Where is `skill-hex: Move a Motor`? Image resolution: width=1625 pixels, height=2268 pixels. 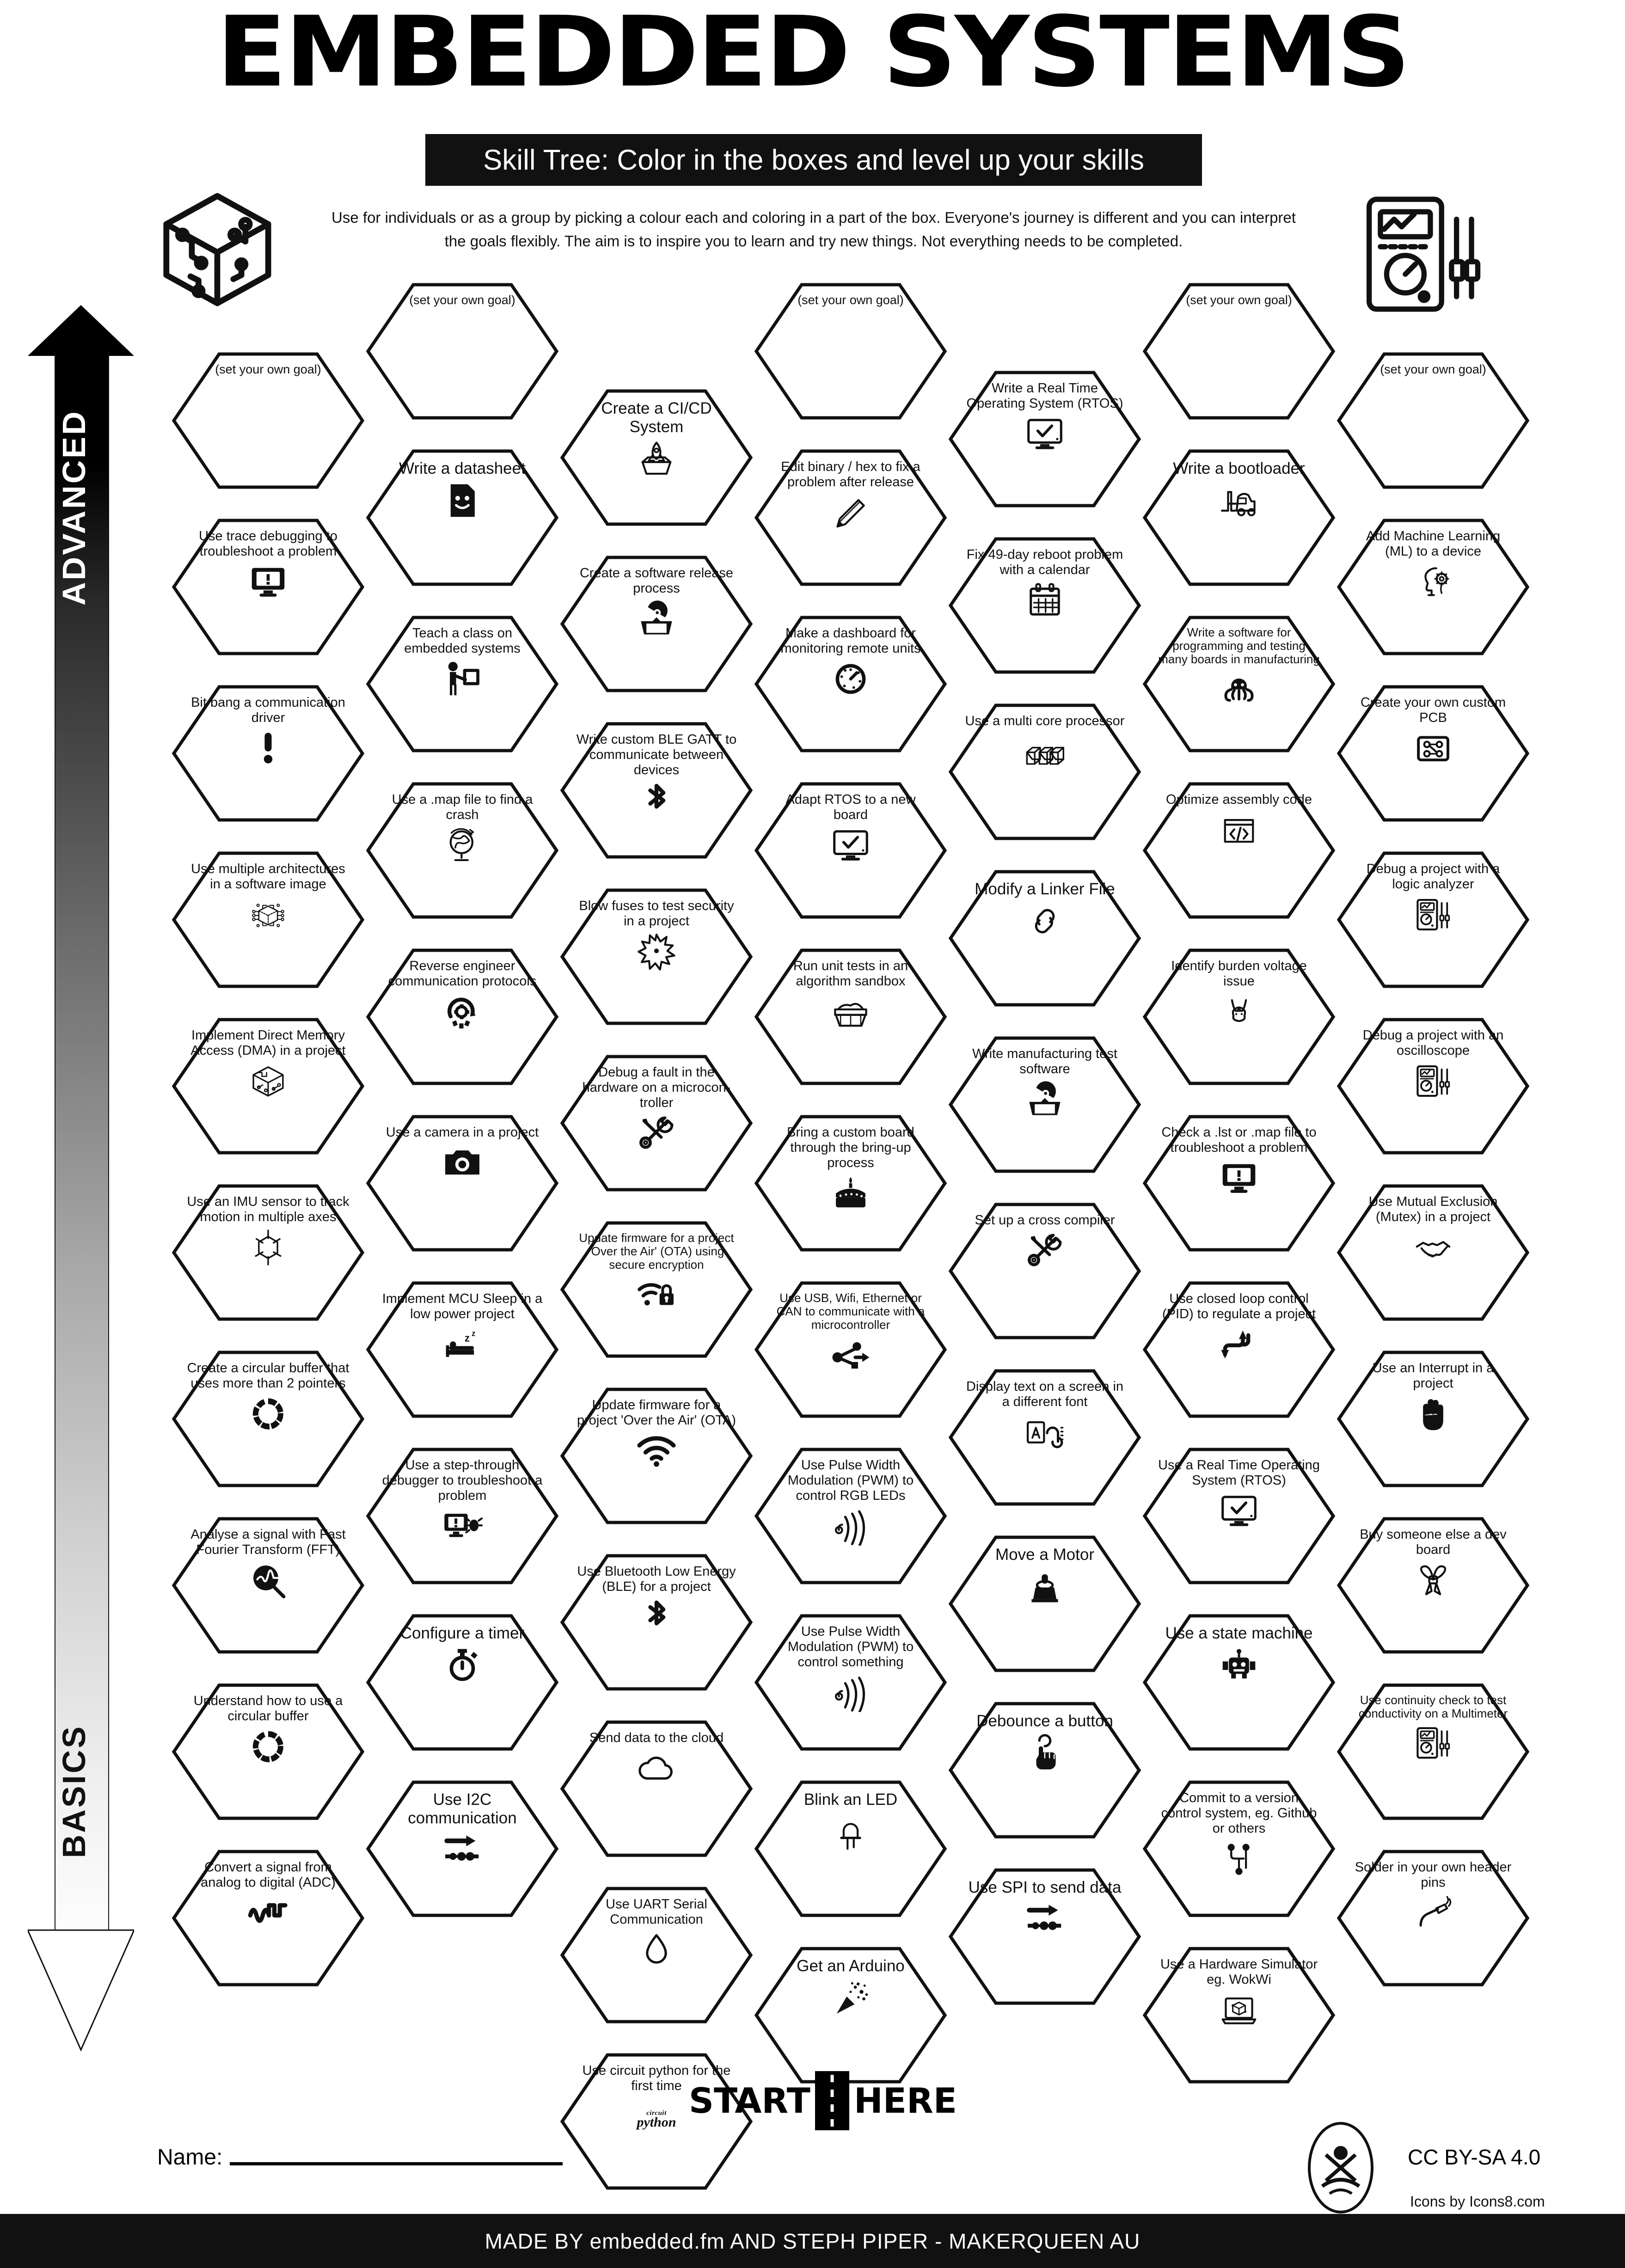
skill-hex: Move a Motor is located at coordinates (1045, 1604).